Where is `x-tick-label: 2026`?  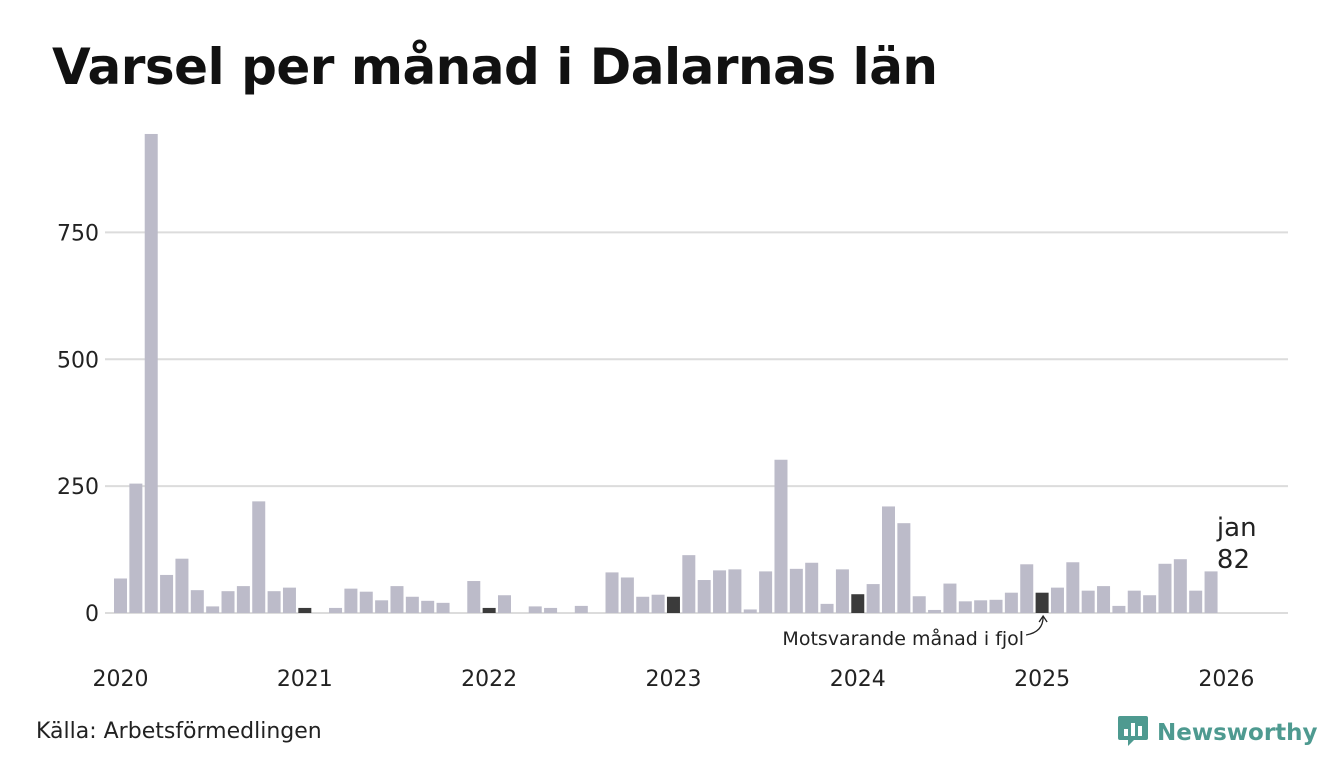 x-tick-label: 2026 is located at coordinates (1226, 679).